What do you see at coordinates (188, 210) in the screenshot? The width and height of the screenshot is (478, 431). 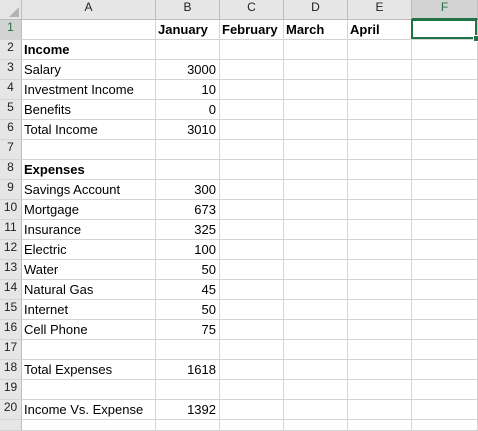 I see `cell-january-value: 673` at bounding box center [188, 210].